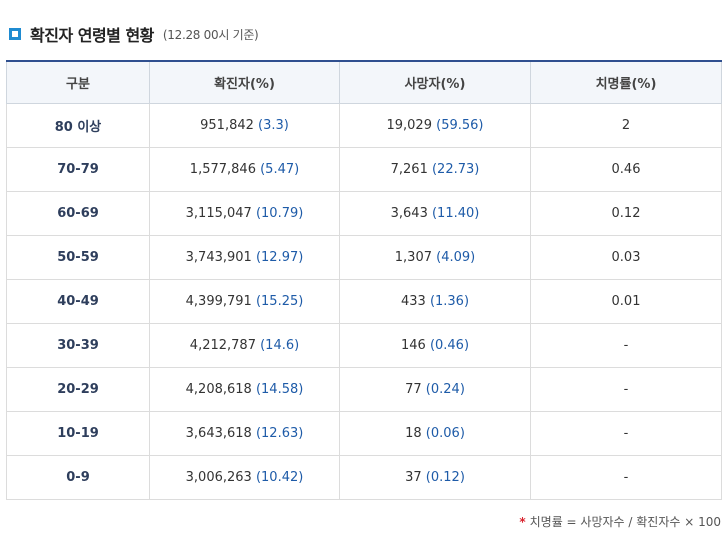 This screenshot has width=725, height=537. What do you see at coordinates (435, 125) in the screenshot?
I see `deaths-cell: 19,029 (59.56)` at bounding box center [435, 125].